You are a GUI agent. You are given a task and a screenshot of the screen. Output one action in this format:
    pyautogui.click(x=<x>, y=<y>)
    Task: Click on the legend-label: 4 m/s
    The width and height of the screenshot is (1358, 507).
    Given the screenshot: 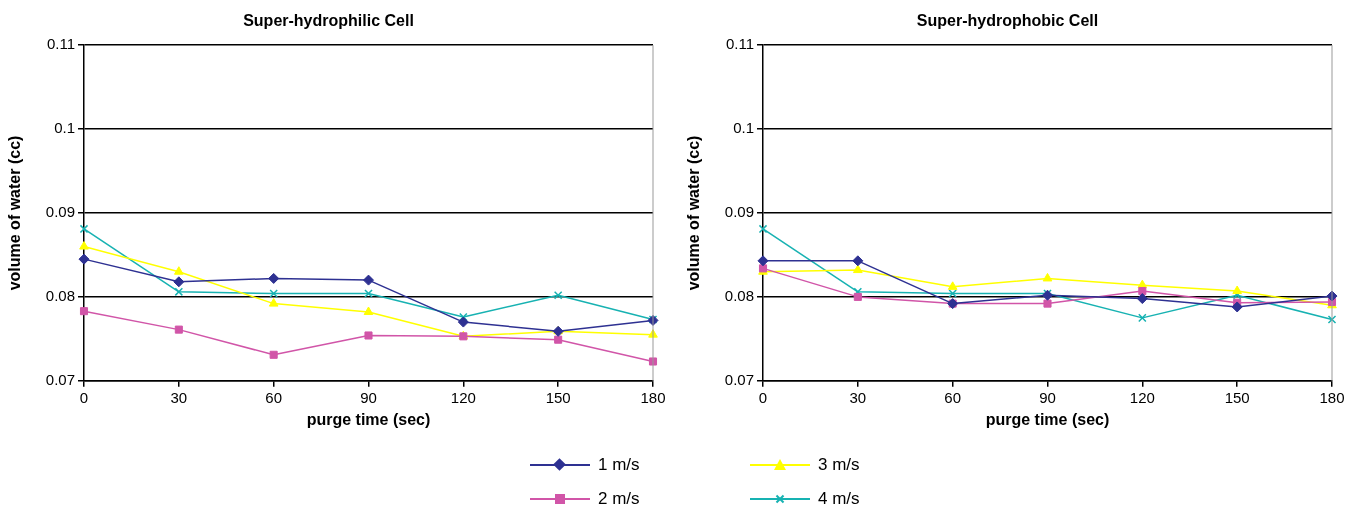 What is the action you would take?
    pyautogui.click(x=839, y=498)
    